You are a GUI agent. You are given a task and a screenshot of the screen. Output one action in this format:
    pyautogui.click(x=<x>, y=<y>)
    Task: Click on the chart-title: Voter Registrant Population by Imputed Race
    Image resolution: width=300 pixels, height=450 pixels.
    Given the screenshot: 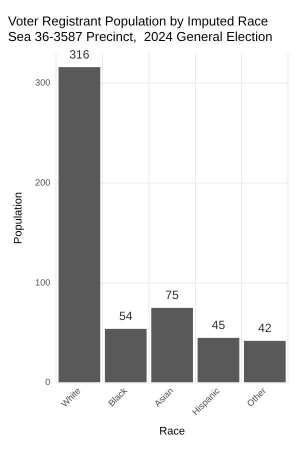 What is the action you would take?
    pyautogui.click(x=138, y=20)
    